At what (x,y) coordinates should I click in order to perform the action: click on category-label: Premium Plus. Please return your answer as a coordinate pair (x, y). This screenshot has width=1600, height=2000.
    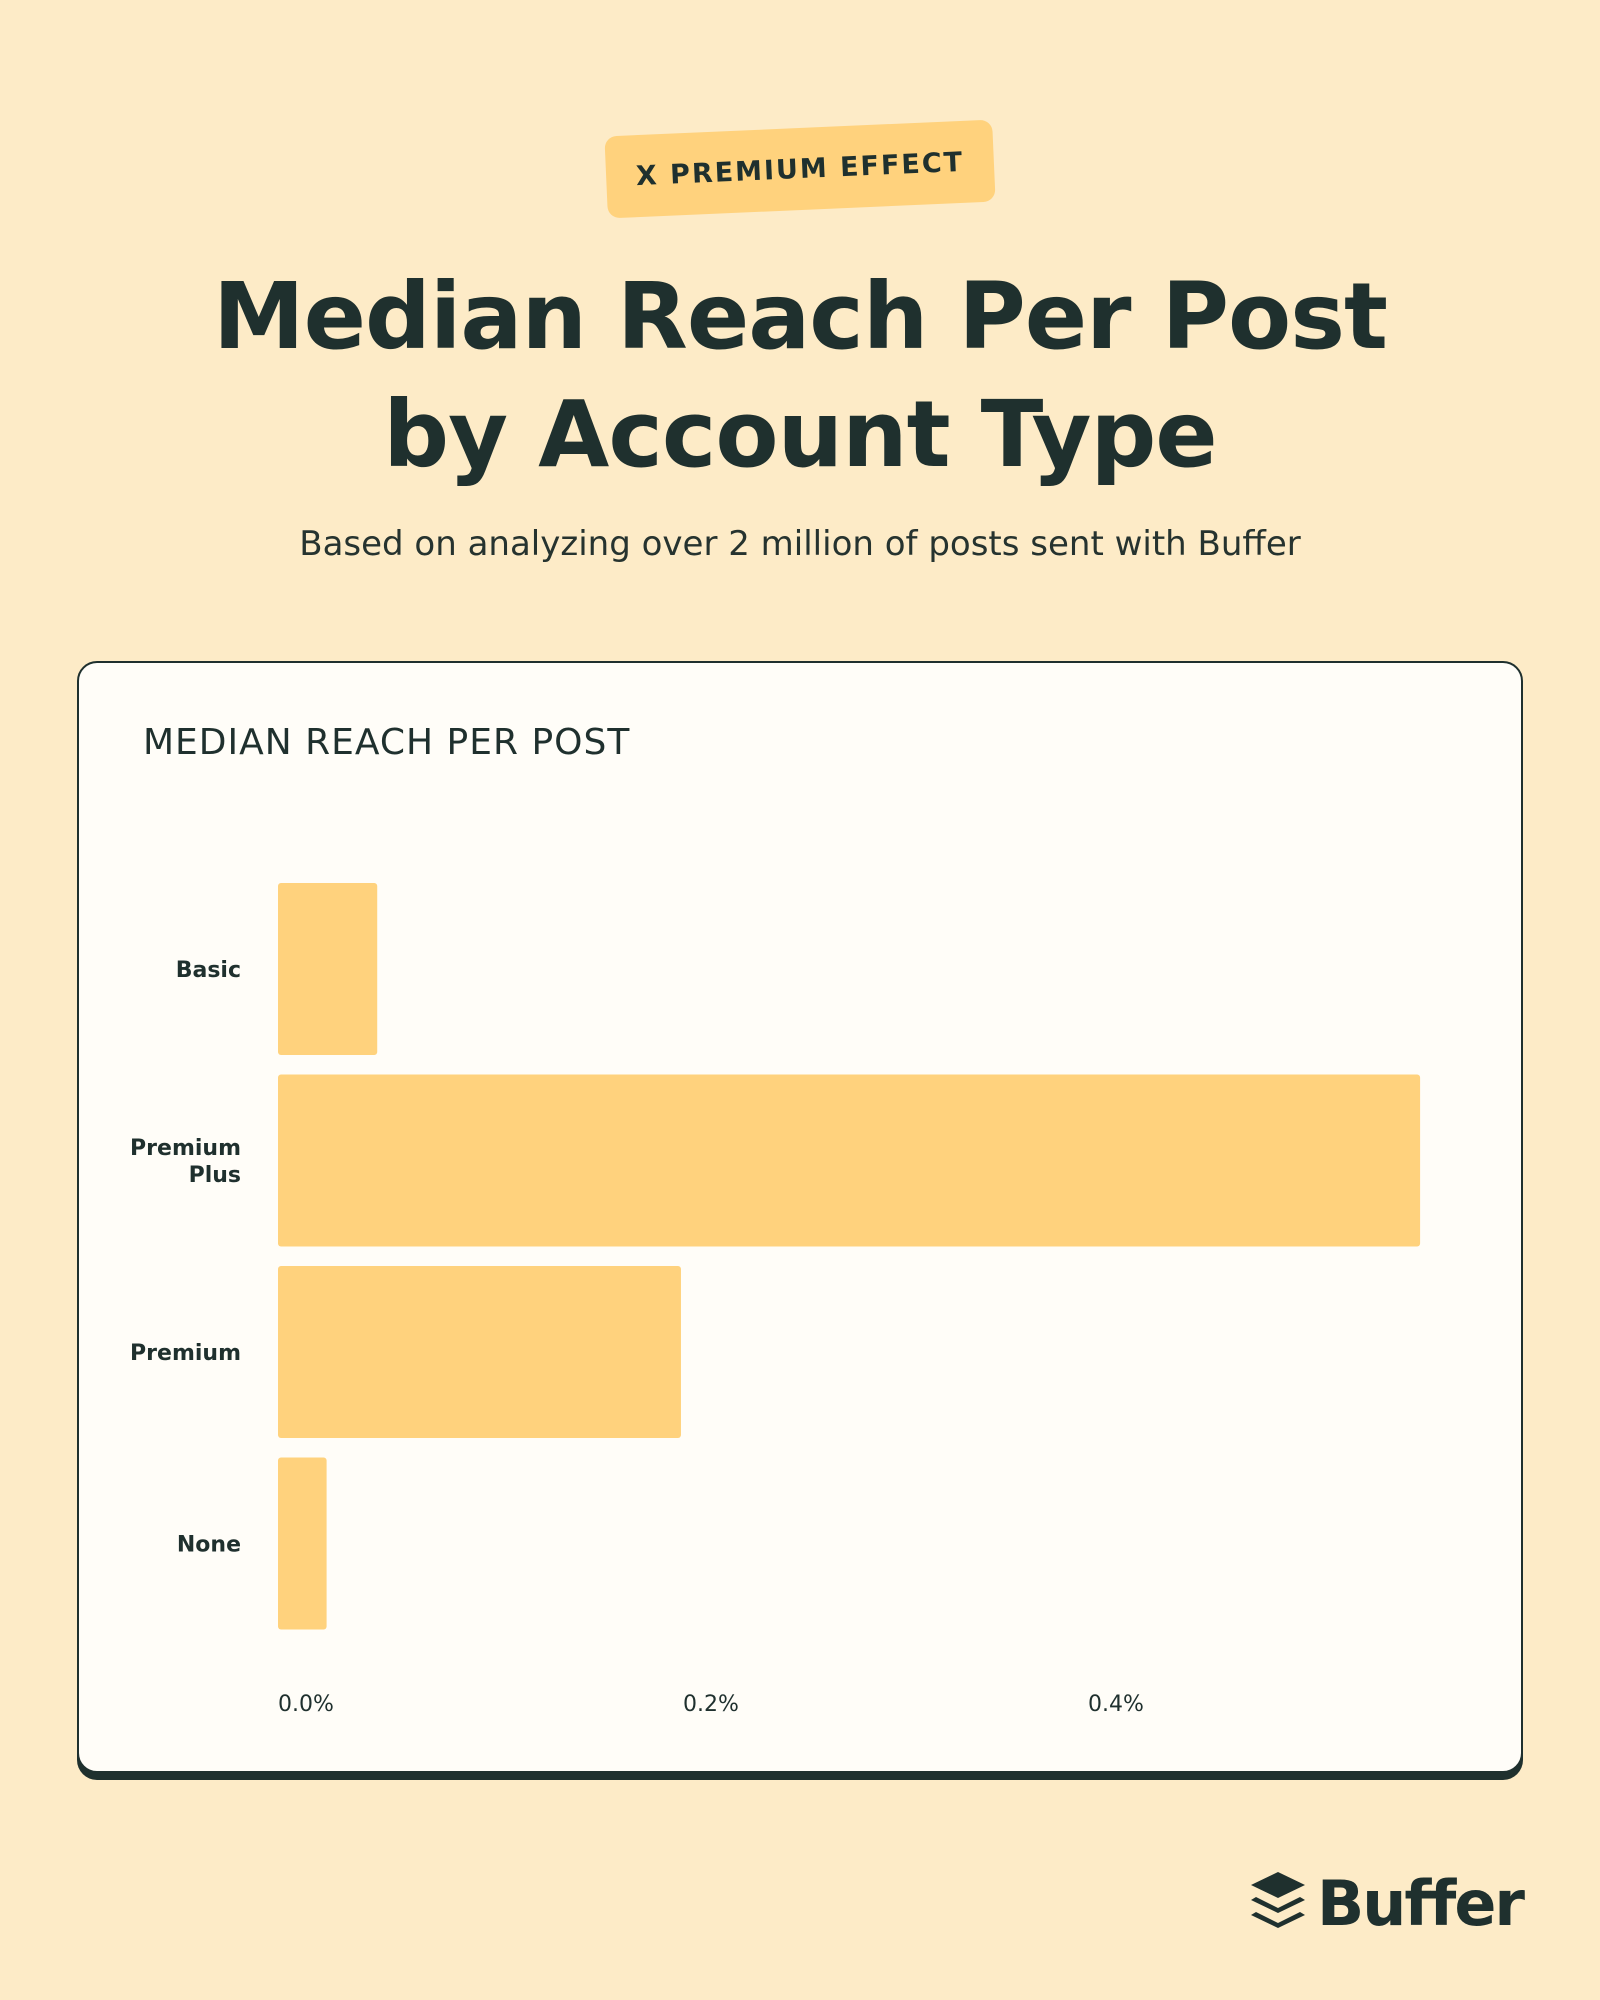
    Looking at the image, I should click on (185, 1162).